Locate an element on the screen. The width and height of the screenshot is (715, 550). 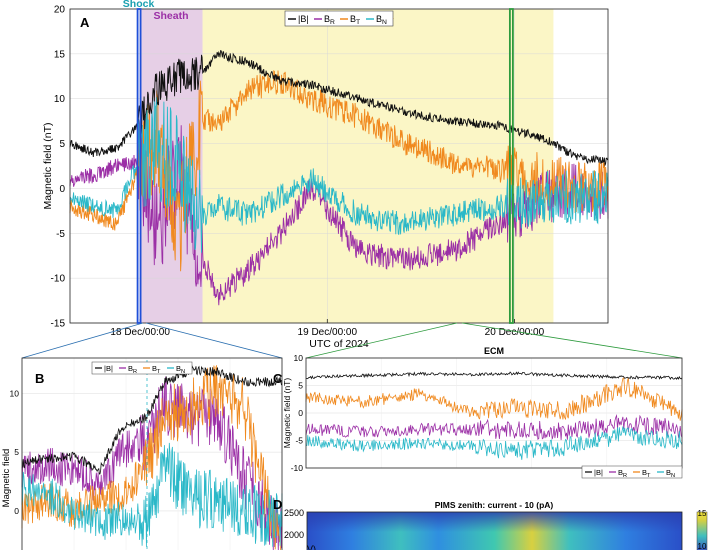
panel-a-legend: |B| BR BT BN is located at coordinates (339, 18).